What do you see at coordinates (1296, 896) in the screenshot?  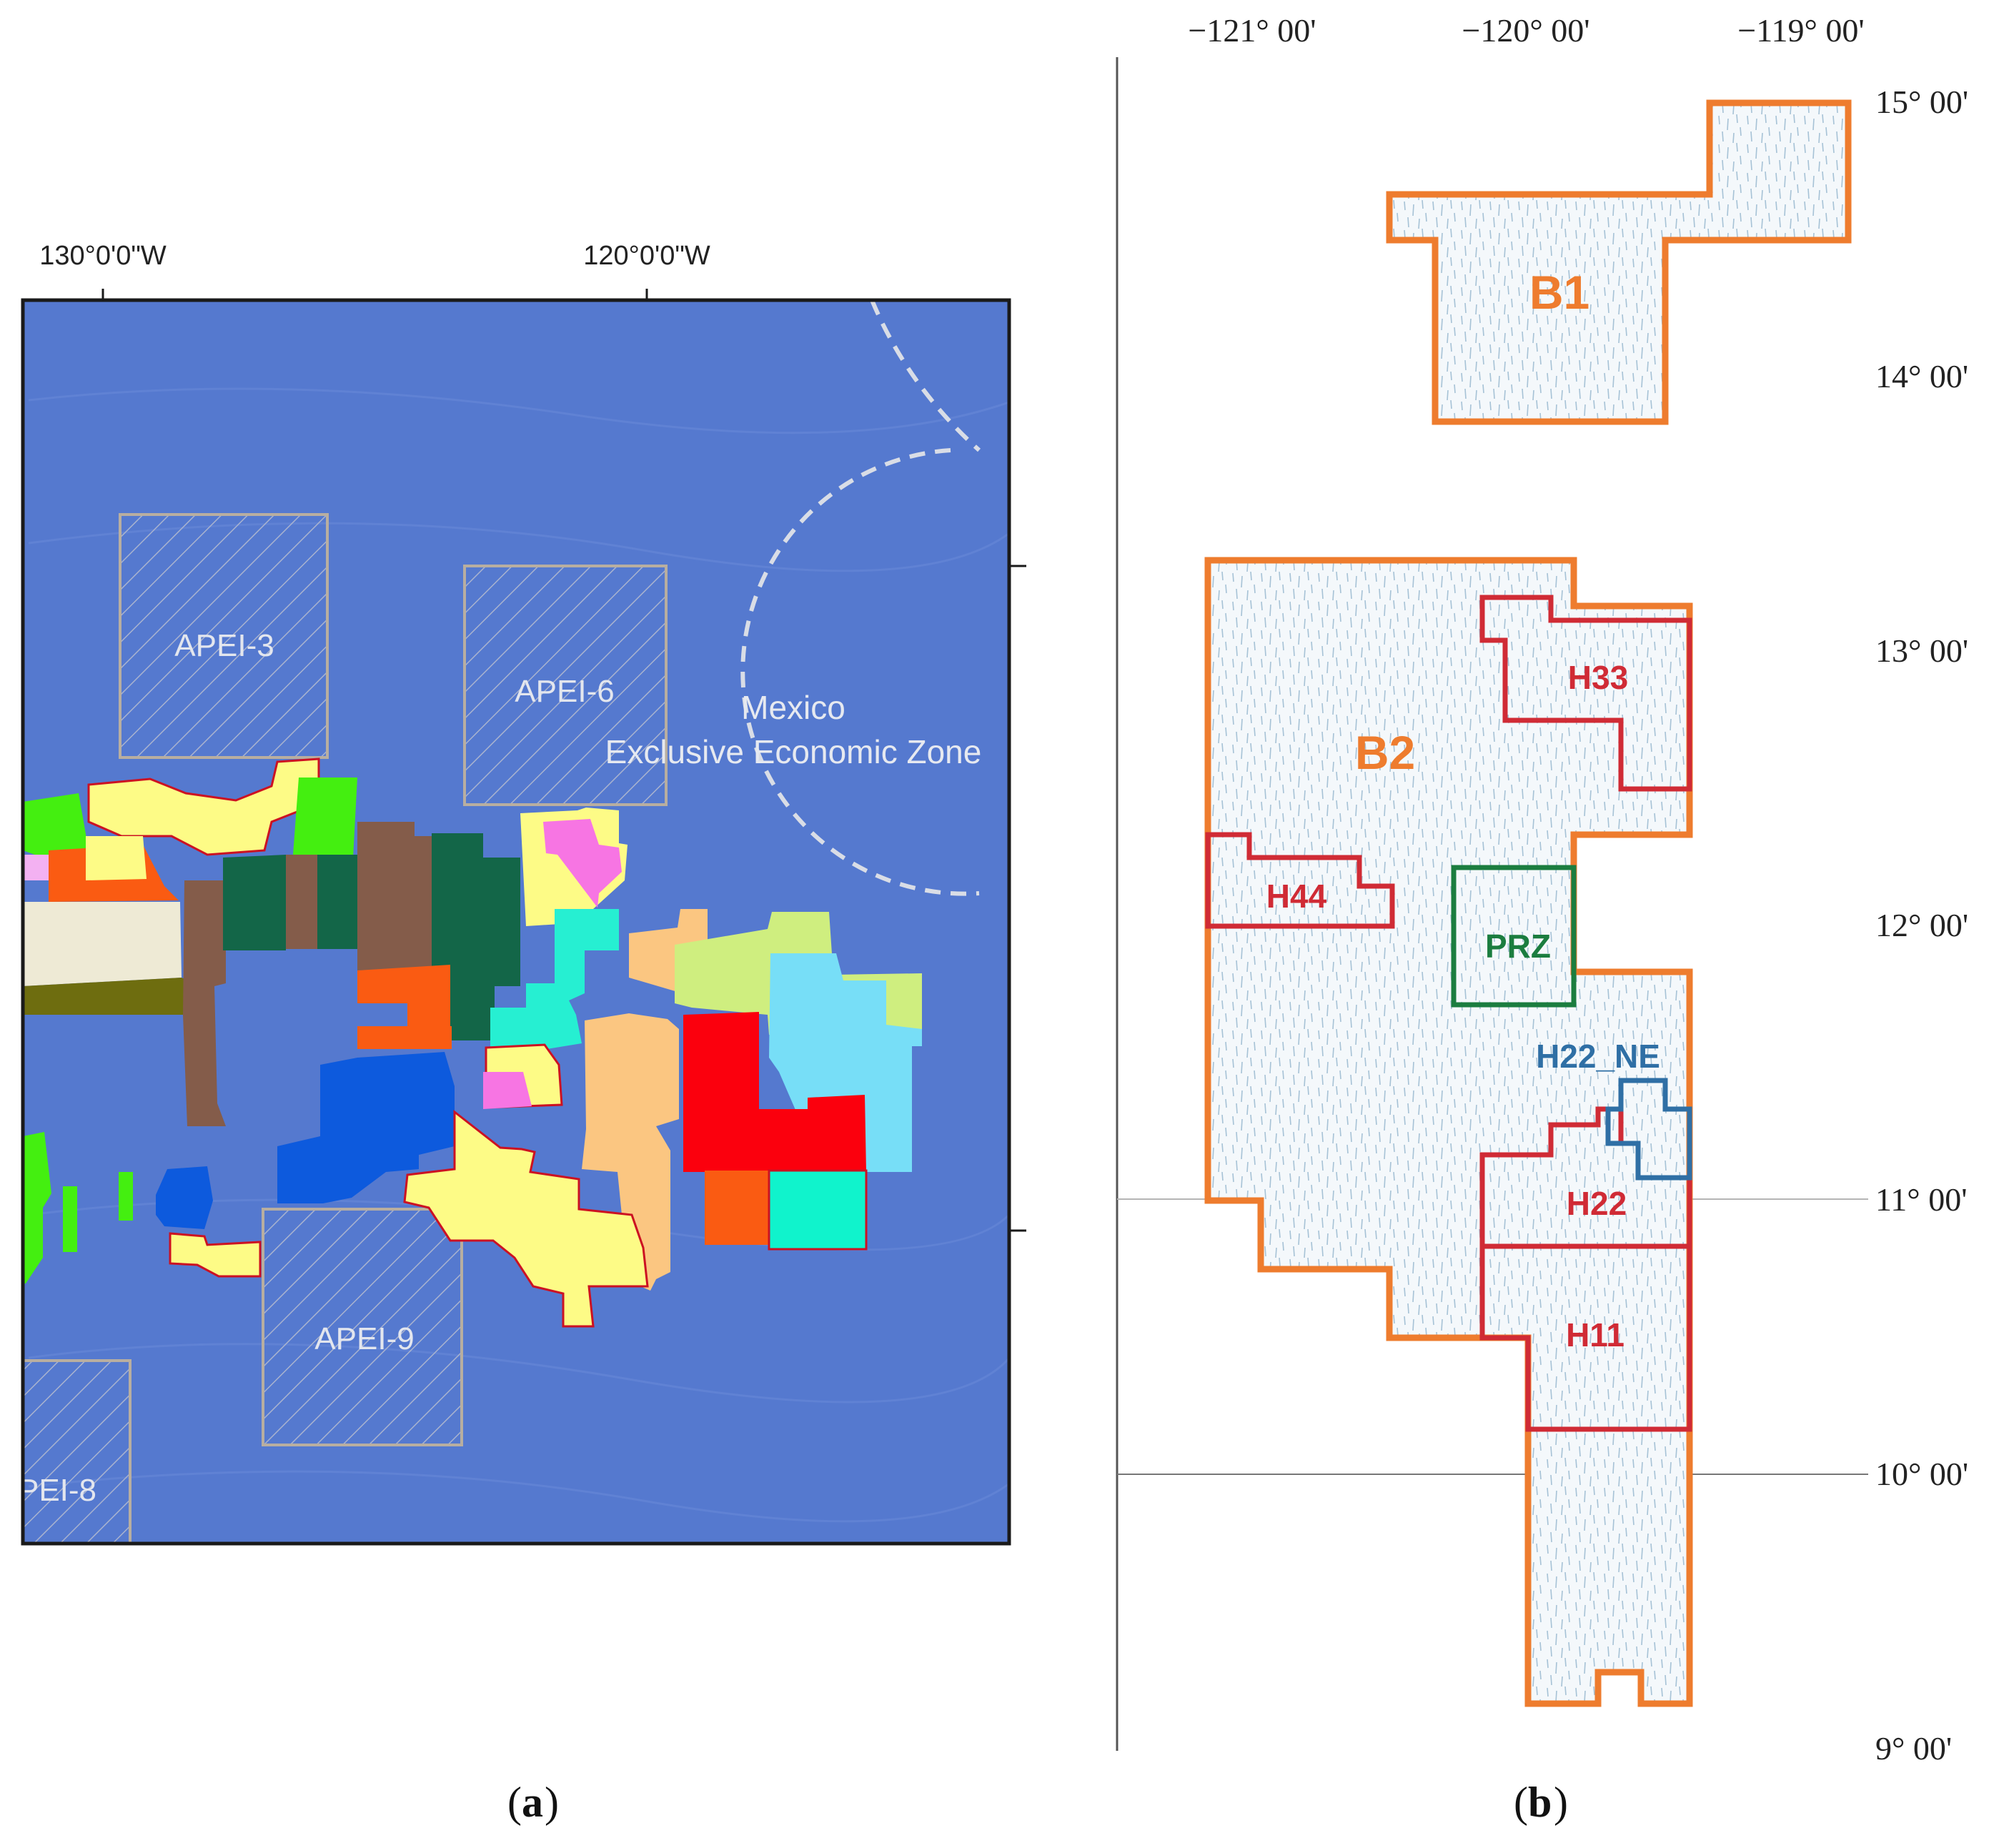 I see `label-h44: H44` at bounding box center [1296, 896].